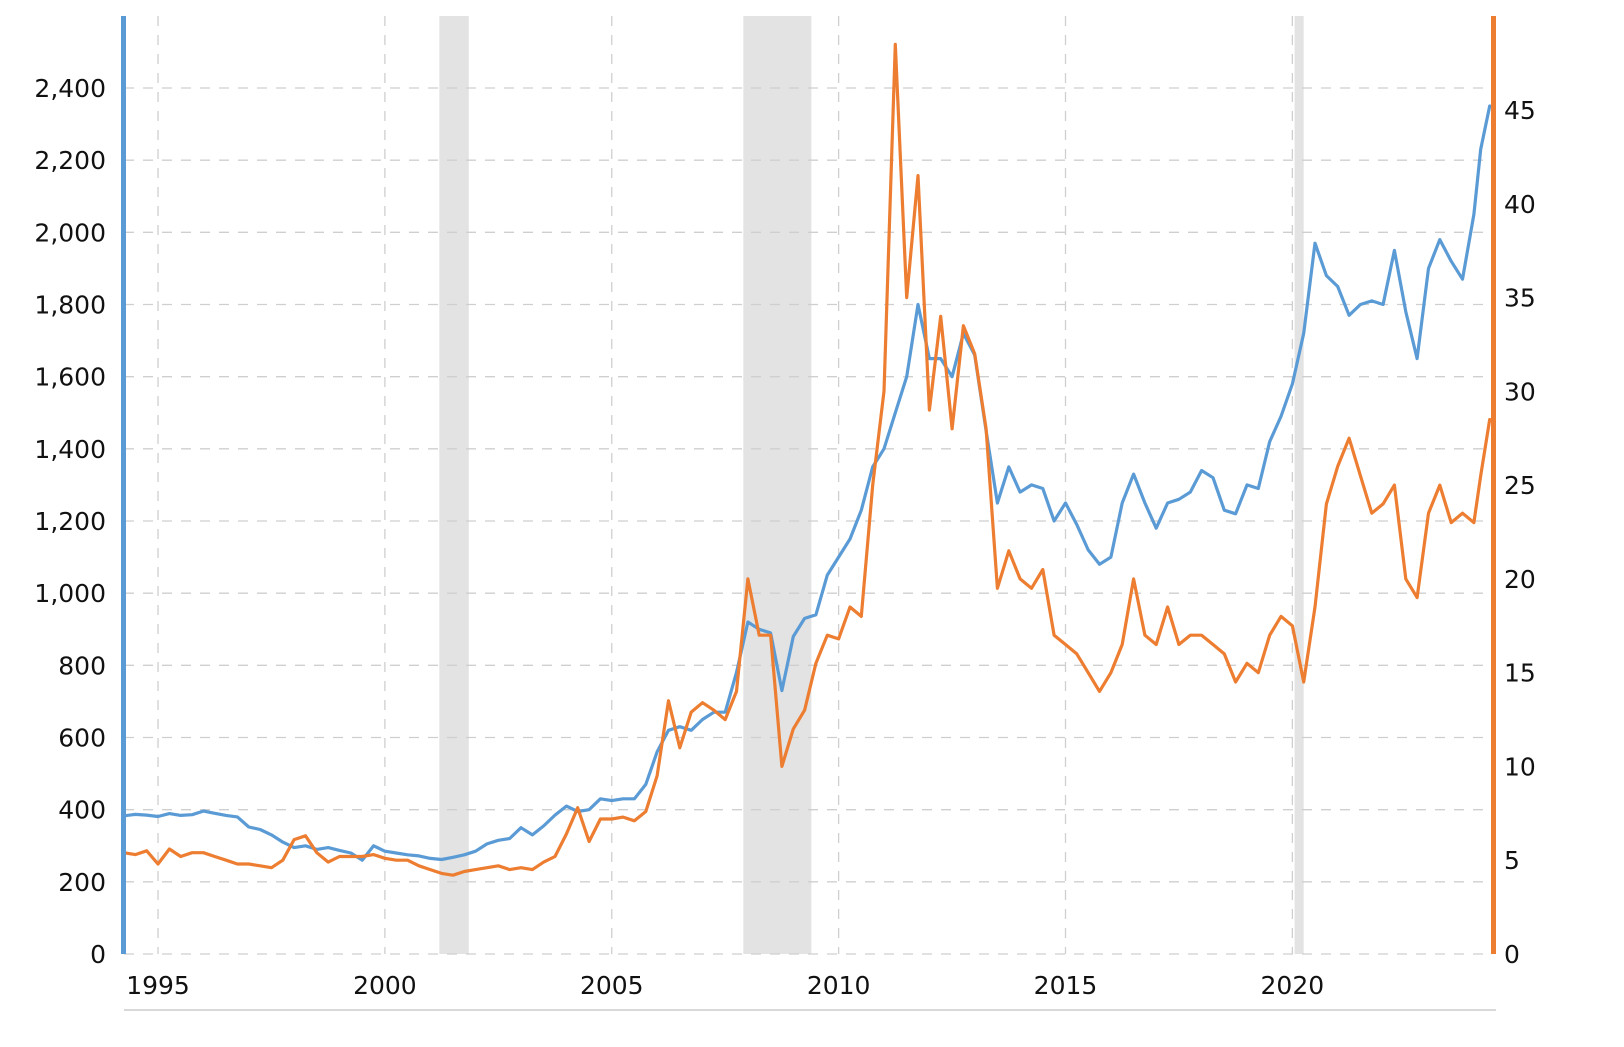 This screenshot has width=1624, height=1047. Describe the element at coordinates (70, 160) in the screenshot. I see `left-axis-tick-label: 2,200` at that location.